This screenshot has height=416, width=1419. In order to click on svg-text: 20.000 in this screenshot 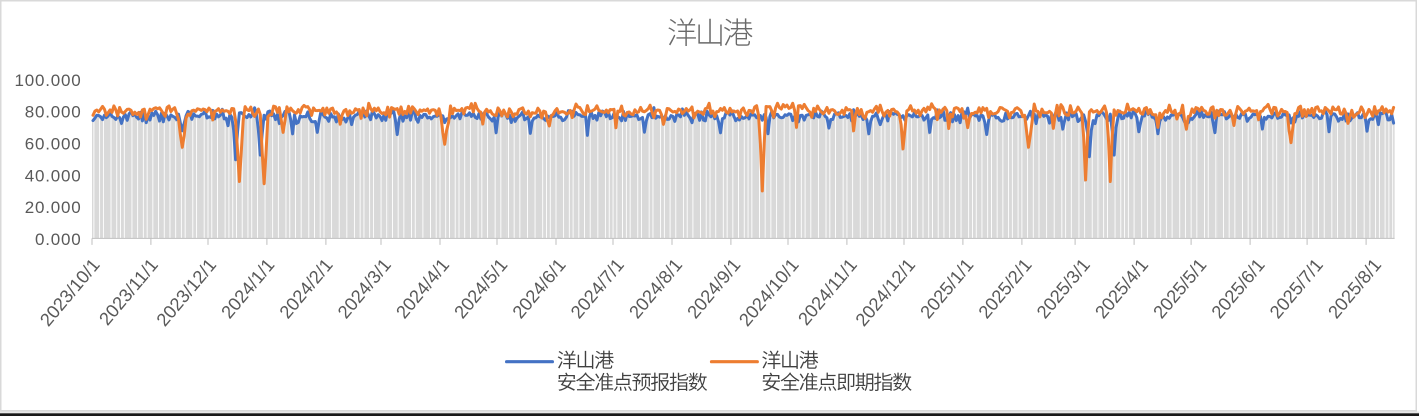, I will do `click(53, 207)`.